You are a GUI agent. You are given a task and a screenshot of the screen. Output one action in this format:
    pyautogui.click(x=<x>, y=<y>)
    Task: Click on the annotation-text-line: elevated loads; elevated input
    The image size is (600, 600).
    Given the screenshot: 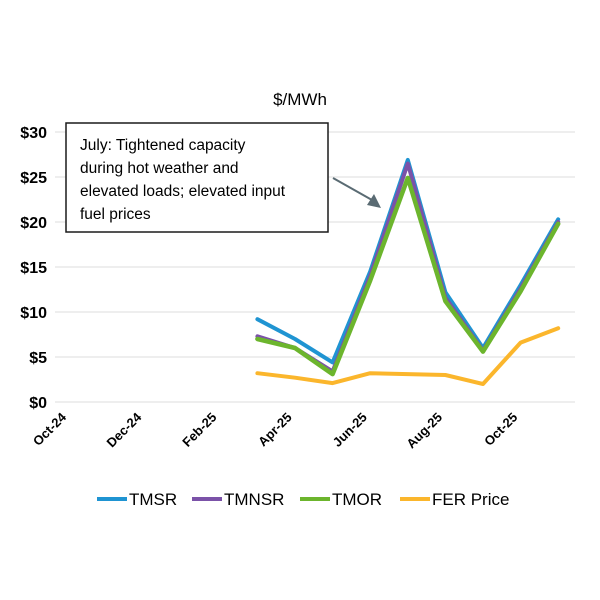 What is the action you would take?
    pyautogui.click(x=183, y=191)
    